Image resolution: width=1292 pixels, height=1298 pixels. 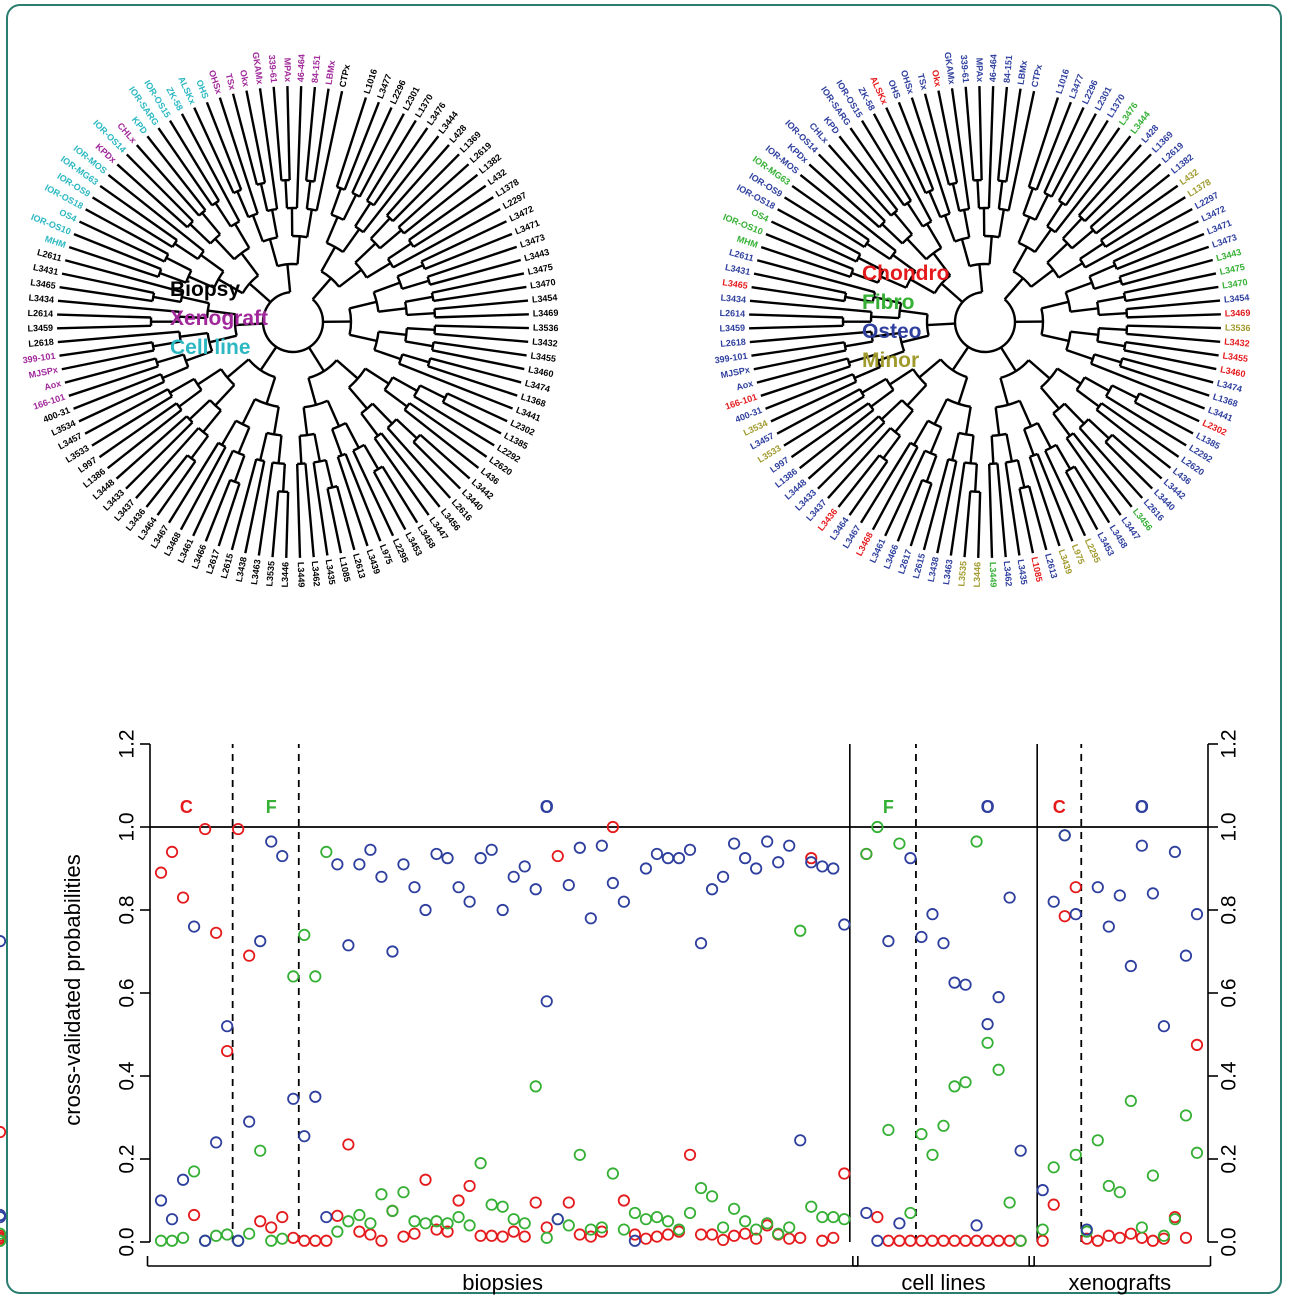 I want to click on y-tick-label: 0.4, so click(x=1229, y=1076).